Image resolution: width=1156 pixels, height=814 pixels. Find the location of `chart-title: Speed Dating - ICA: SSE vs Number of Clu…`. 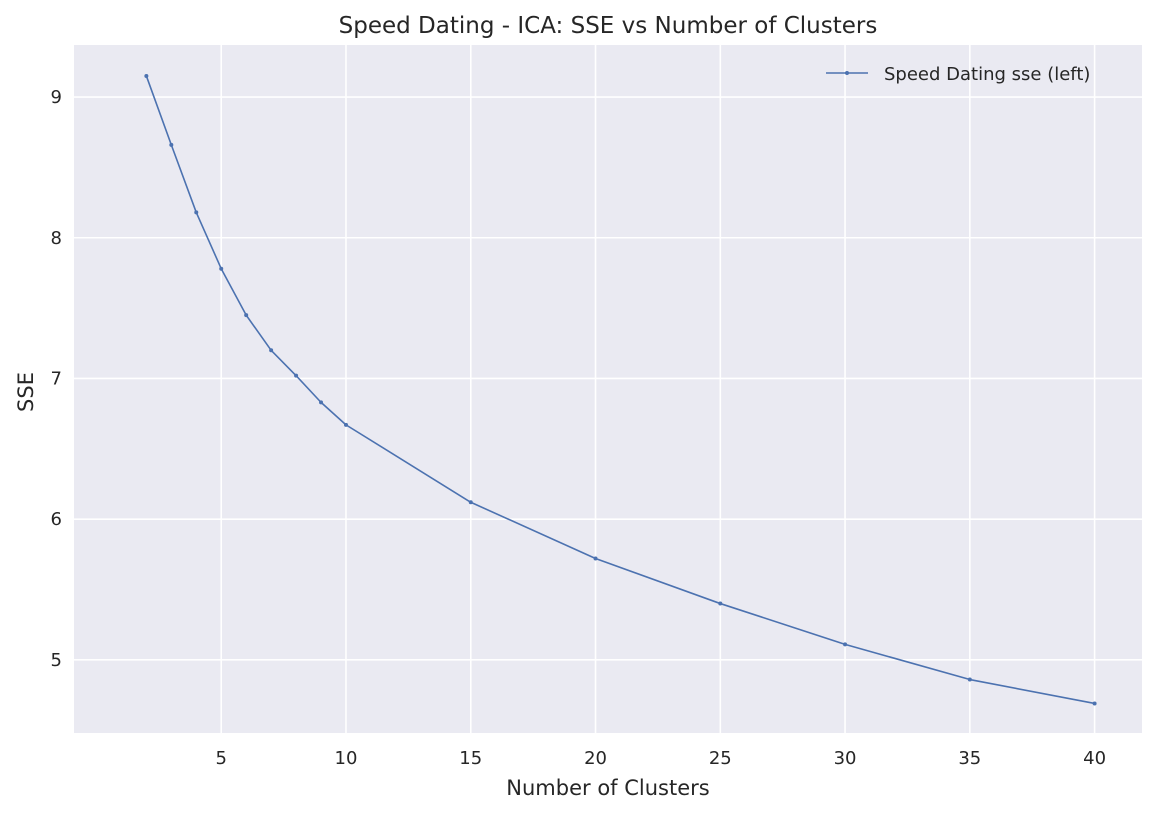

chart-title: Speed Dating - ICA: SSE vs Number of Clu… is located at coordinates (608, 26).